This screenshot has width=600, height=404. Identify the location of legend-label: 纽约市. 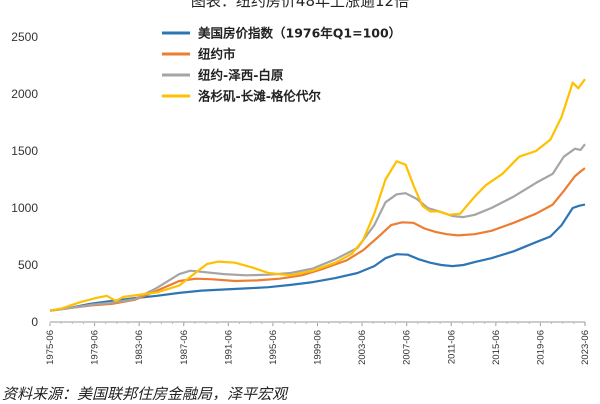
(217, 54).